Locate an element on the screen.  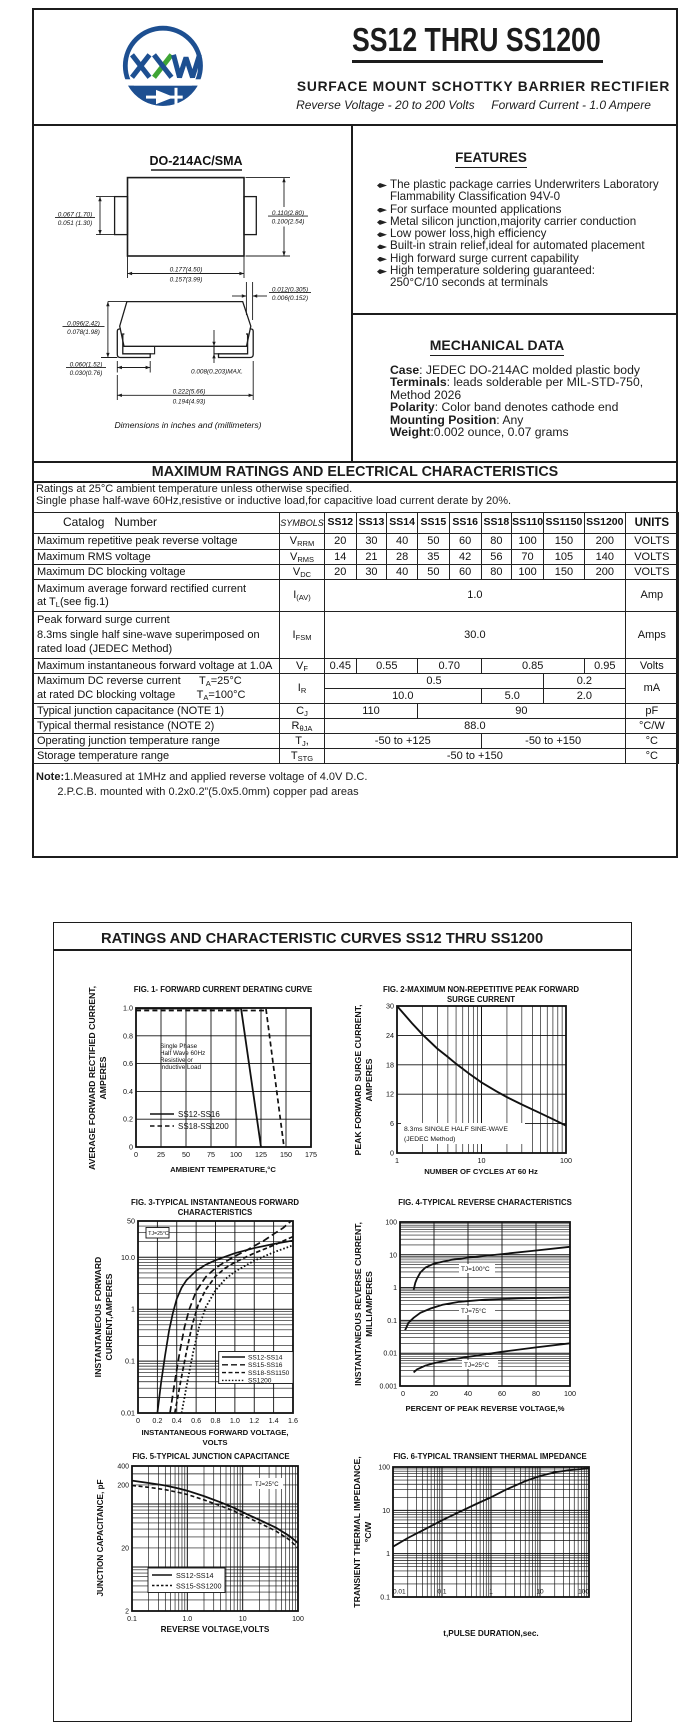
svg-text: TRANSIENT THERMAL IMPEDANCE, is located at coordinates (357, 1531).